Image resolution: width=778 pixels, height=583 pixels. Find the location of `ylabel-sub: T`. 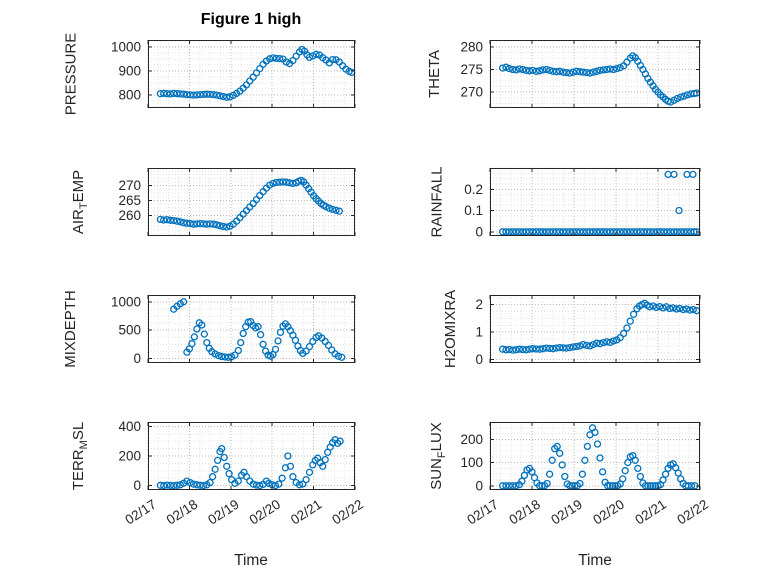

ylabel-sub: T is located at coordinates (84, 206).